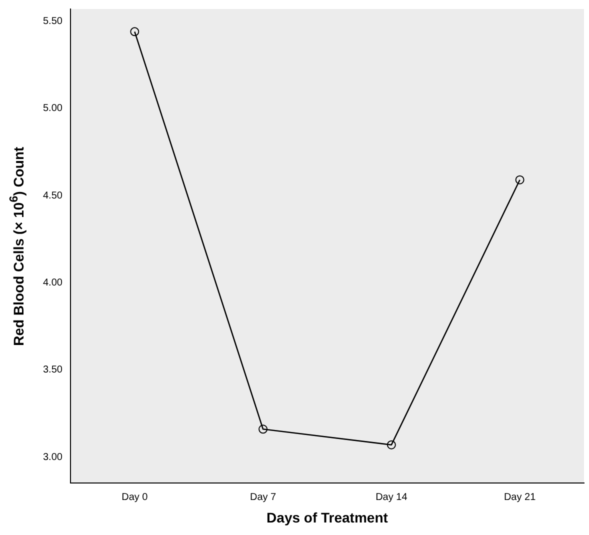 The image size is (589, 535). What do you see at coordinates (520, 497) in the screenshot?
I see `x-tick-label: Day 21` at bounding box center [520, 497].